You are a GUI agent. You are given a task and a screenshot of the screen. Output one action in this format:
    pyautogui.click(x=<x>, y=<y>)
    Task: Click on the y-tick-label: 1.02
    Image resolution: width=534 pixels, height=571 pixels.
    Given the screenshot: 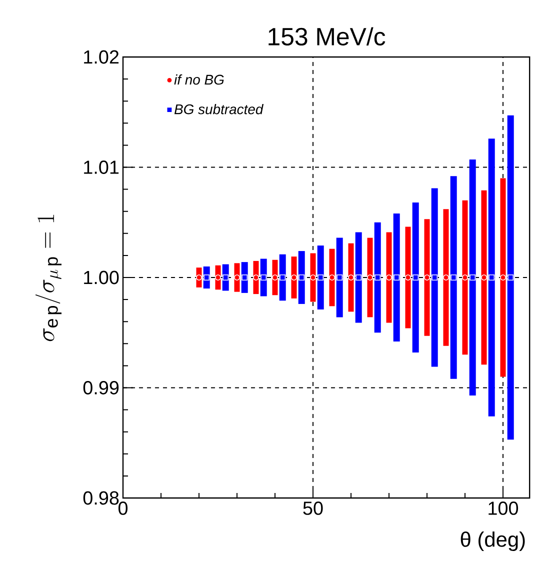 What is the action you would take?
    pyautogui.click(x=101, y=57)
    